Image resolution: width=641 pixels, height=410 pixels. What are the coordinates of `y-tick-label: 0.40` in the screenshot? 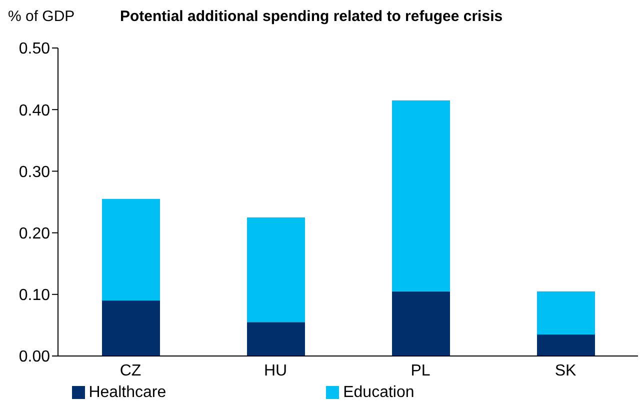 It's located at (34, 111).